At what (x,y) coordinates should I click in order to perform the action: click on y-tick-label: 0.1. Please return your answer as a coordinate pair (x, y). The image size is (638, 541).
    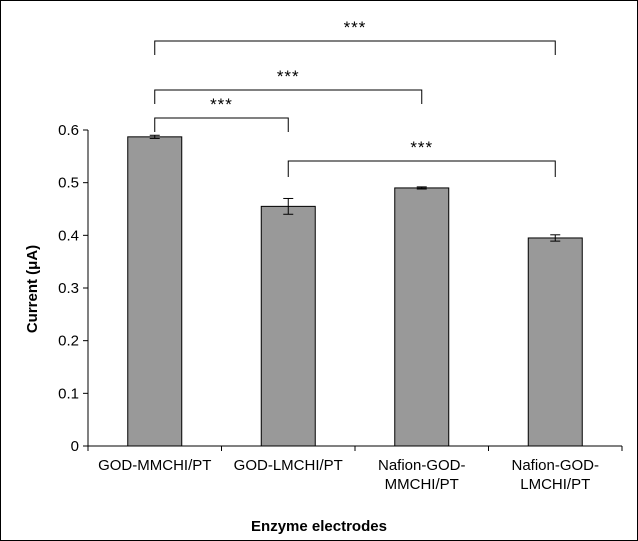
    Looking at the image, I should click on (68, 393).